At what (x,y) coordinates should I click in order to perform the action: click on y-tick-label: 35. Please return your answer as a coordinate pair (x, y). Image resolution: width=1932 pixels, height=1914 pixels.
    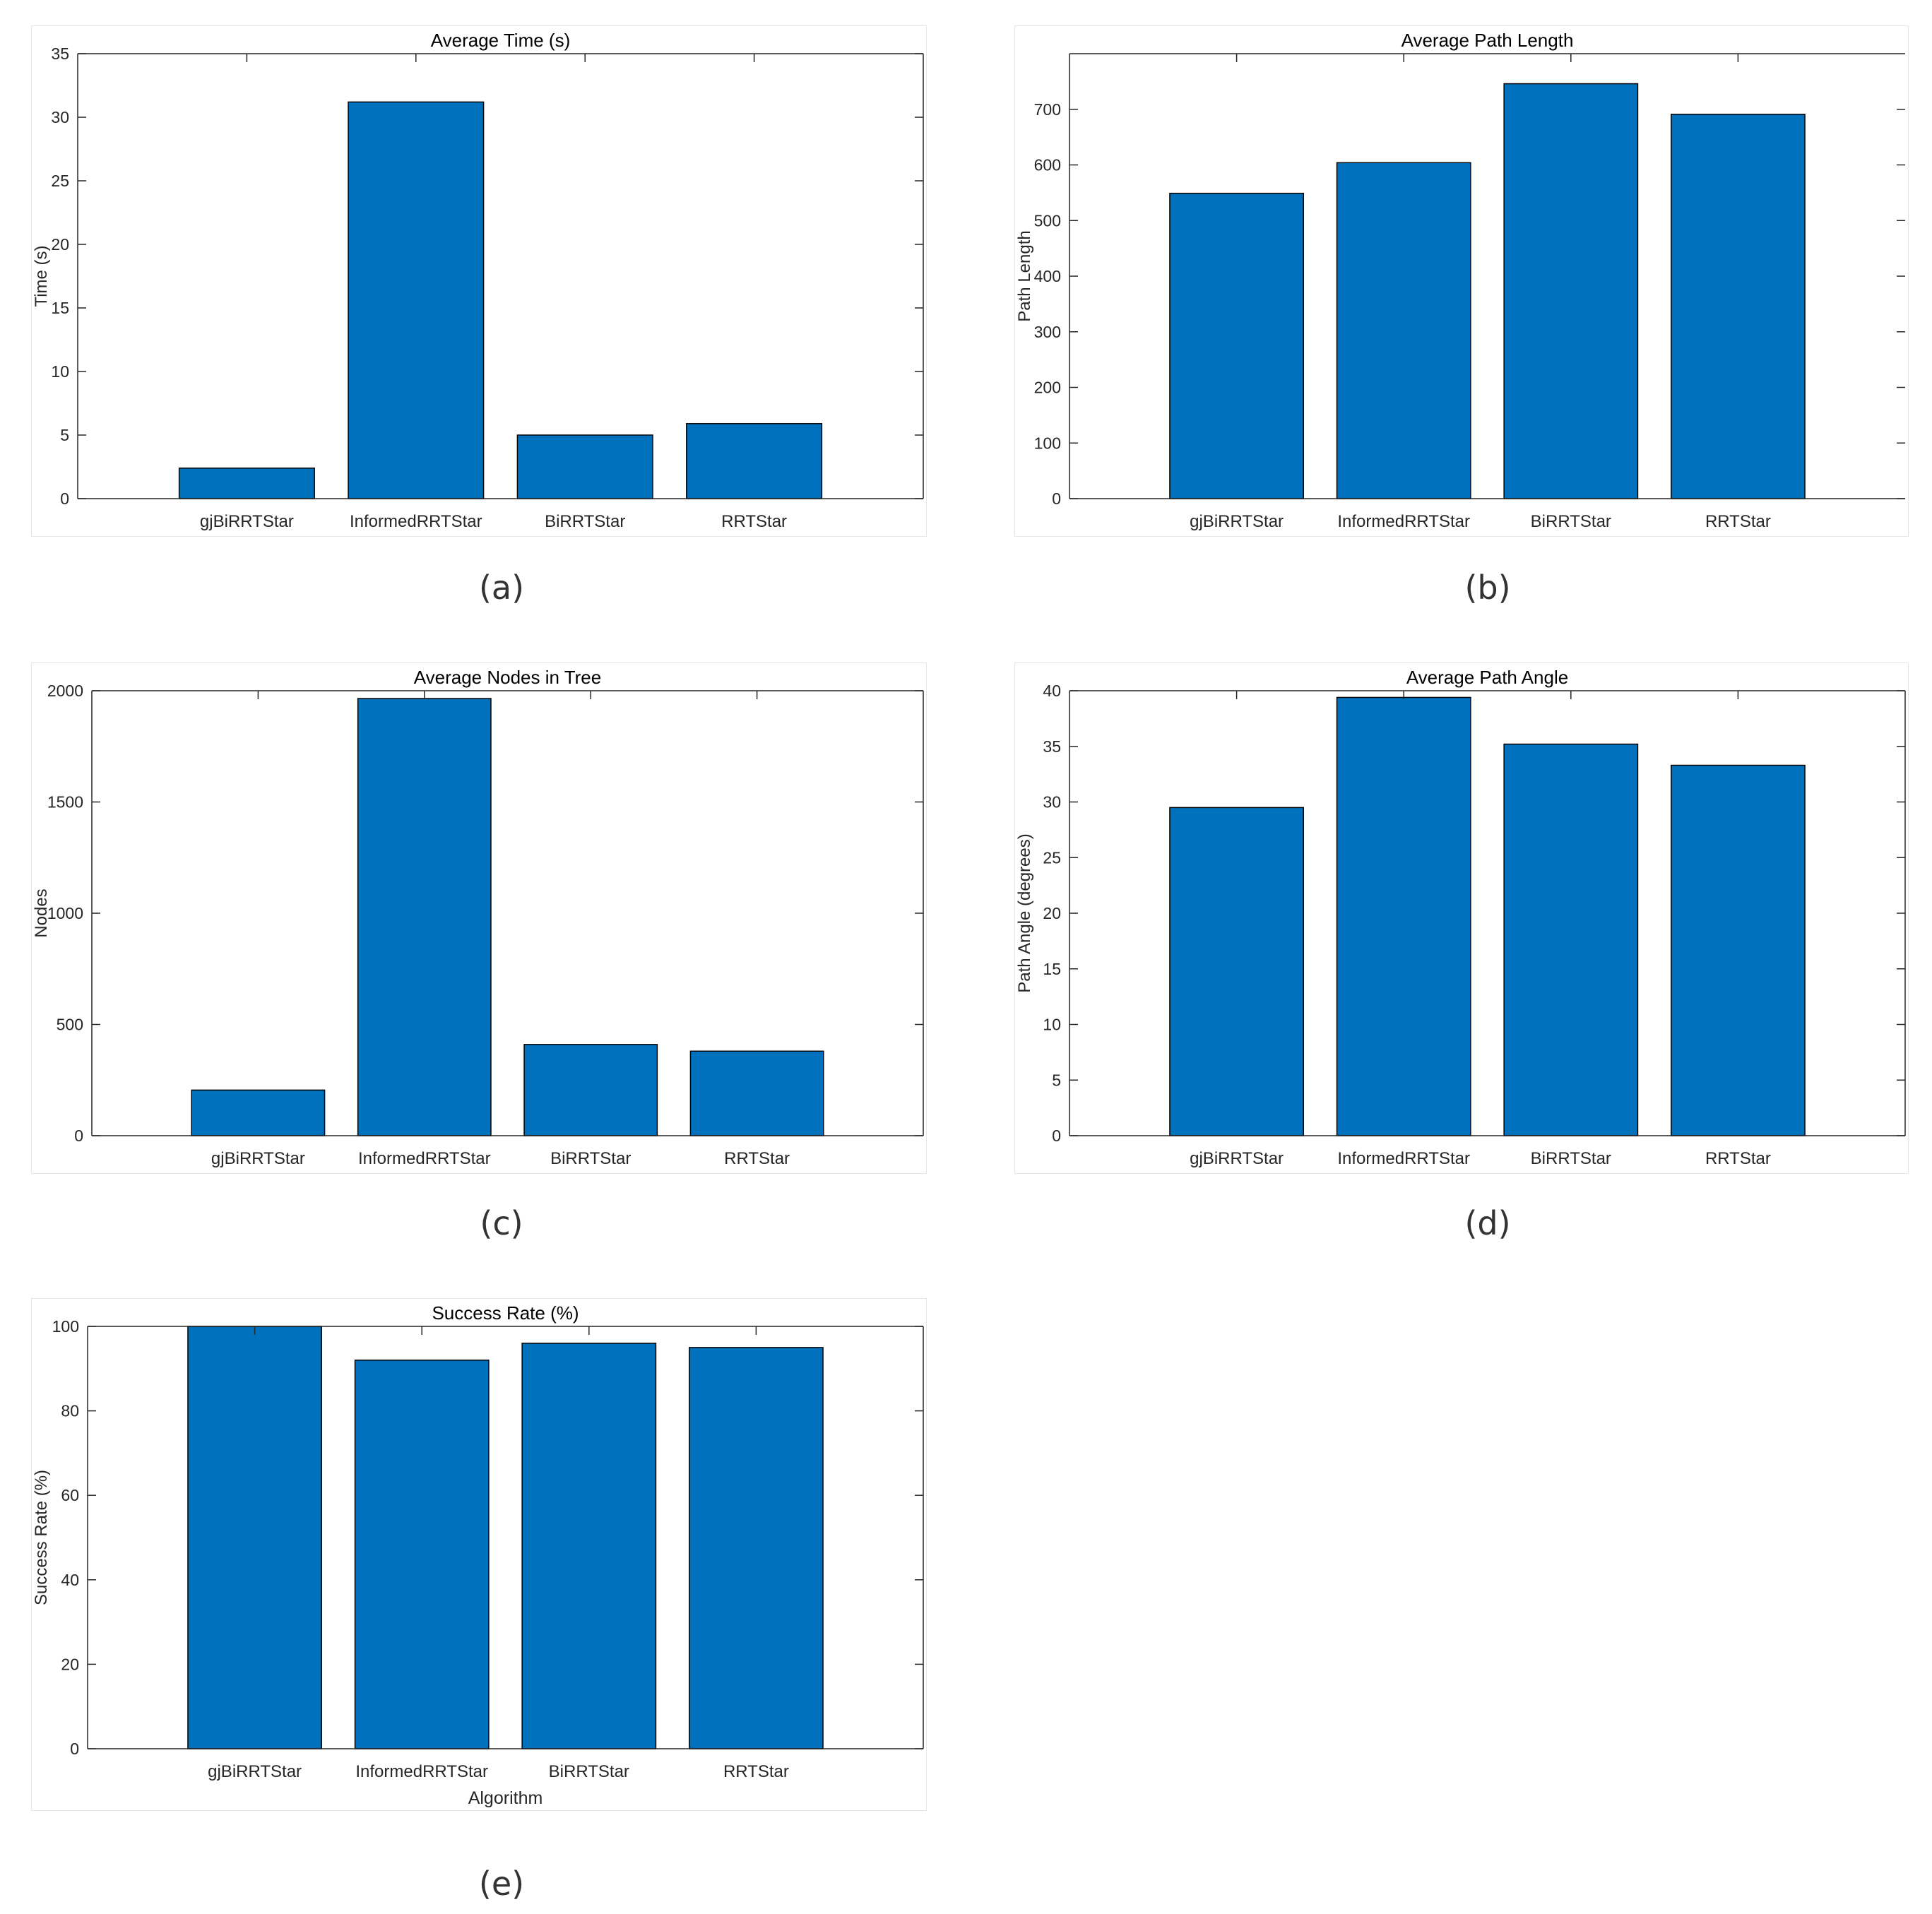
    Looking at the image, I should click on (60, 54).